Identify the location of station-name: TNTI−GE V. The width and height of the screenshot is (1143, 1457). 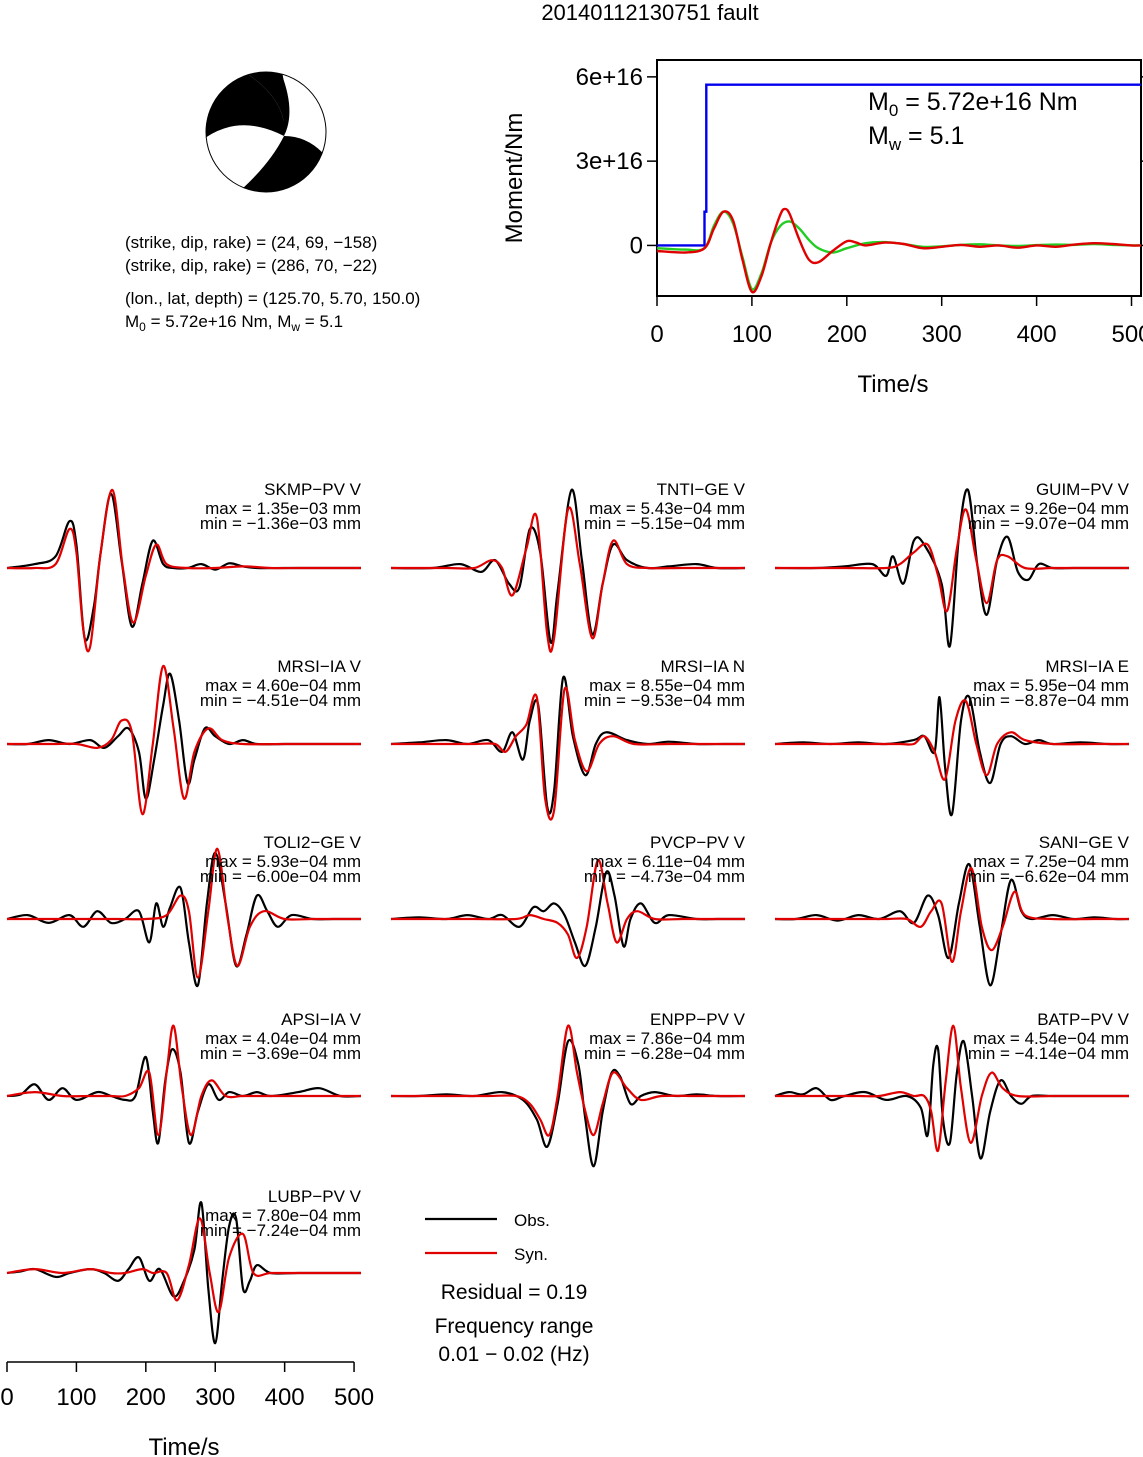
(701, 489).